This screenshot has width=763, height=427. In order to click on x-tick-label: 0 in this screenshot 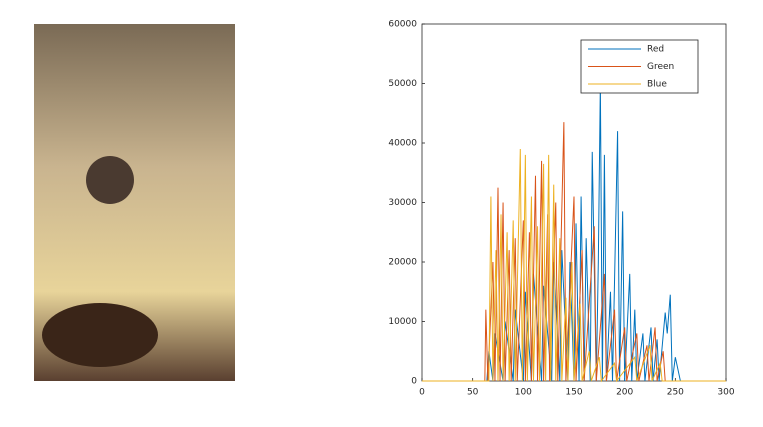, I will do `click(422, 393)`.